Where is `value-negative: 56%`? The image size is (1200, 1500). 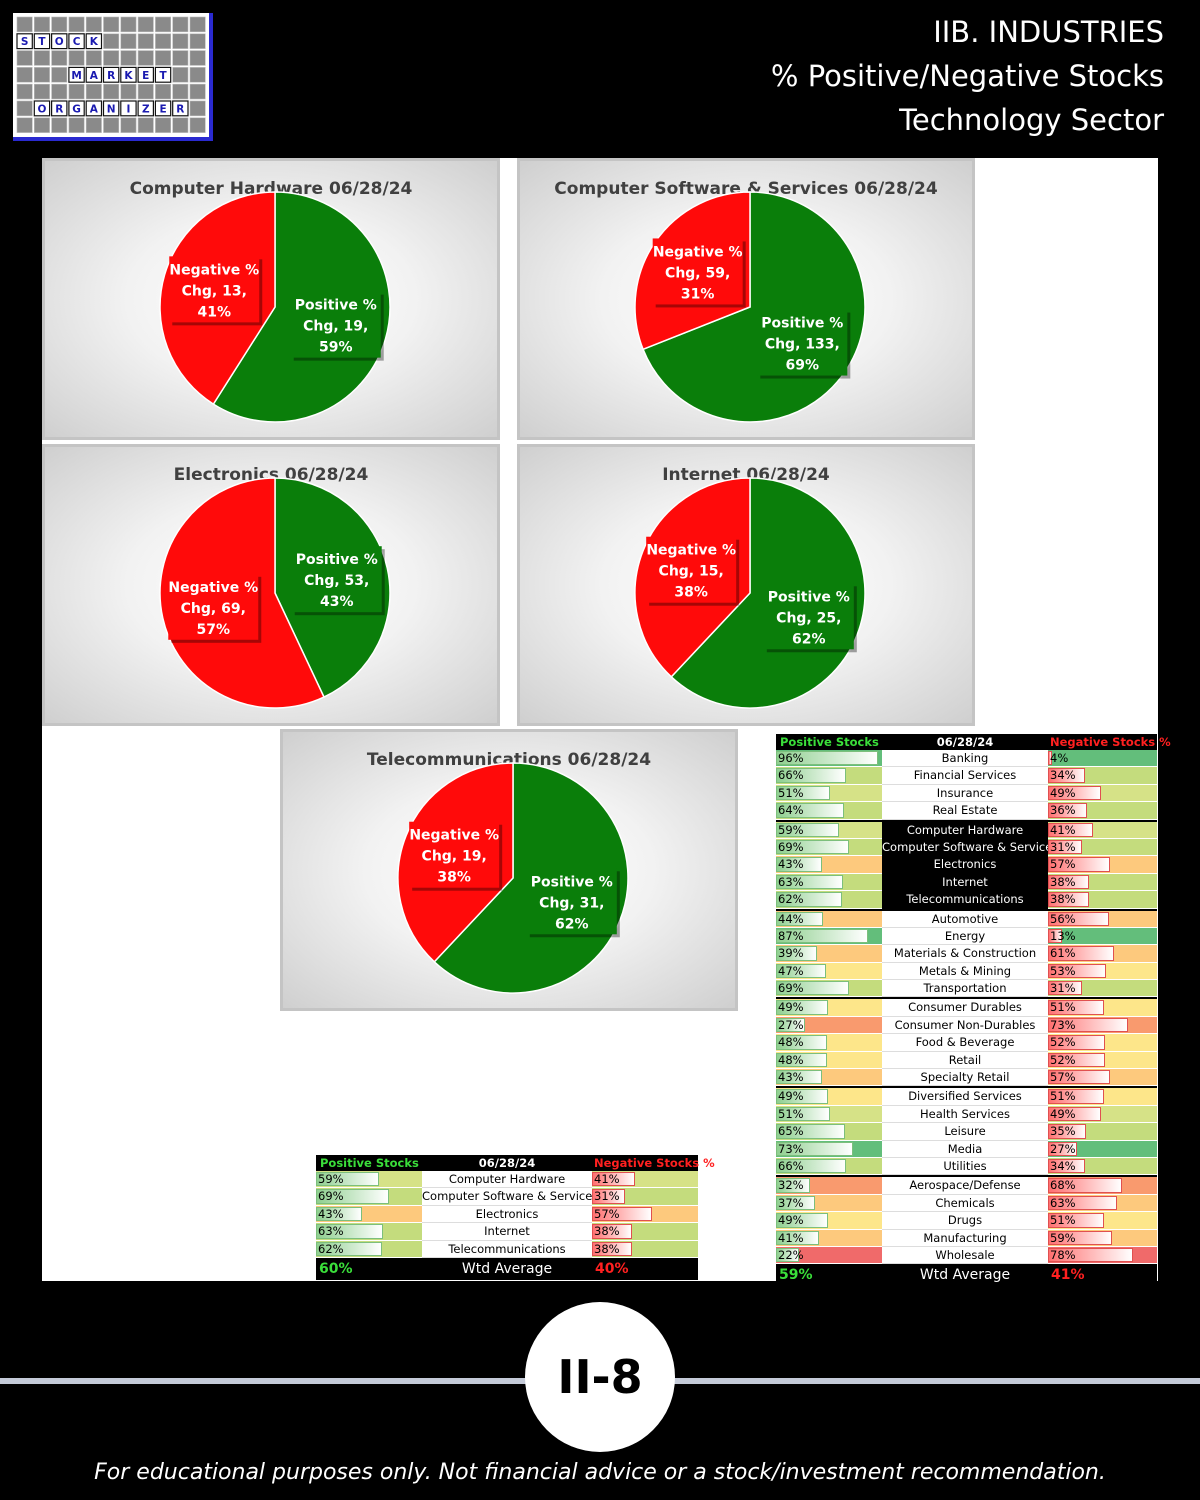 value-negative: 56% is located at coordinates (1063, 918).